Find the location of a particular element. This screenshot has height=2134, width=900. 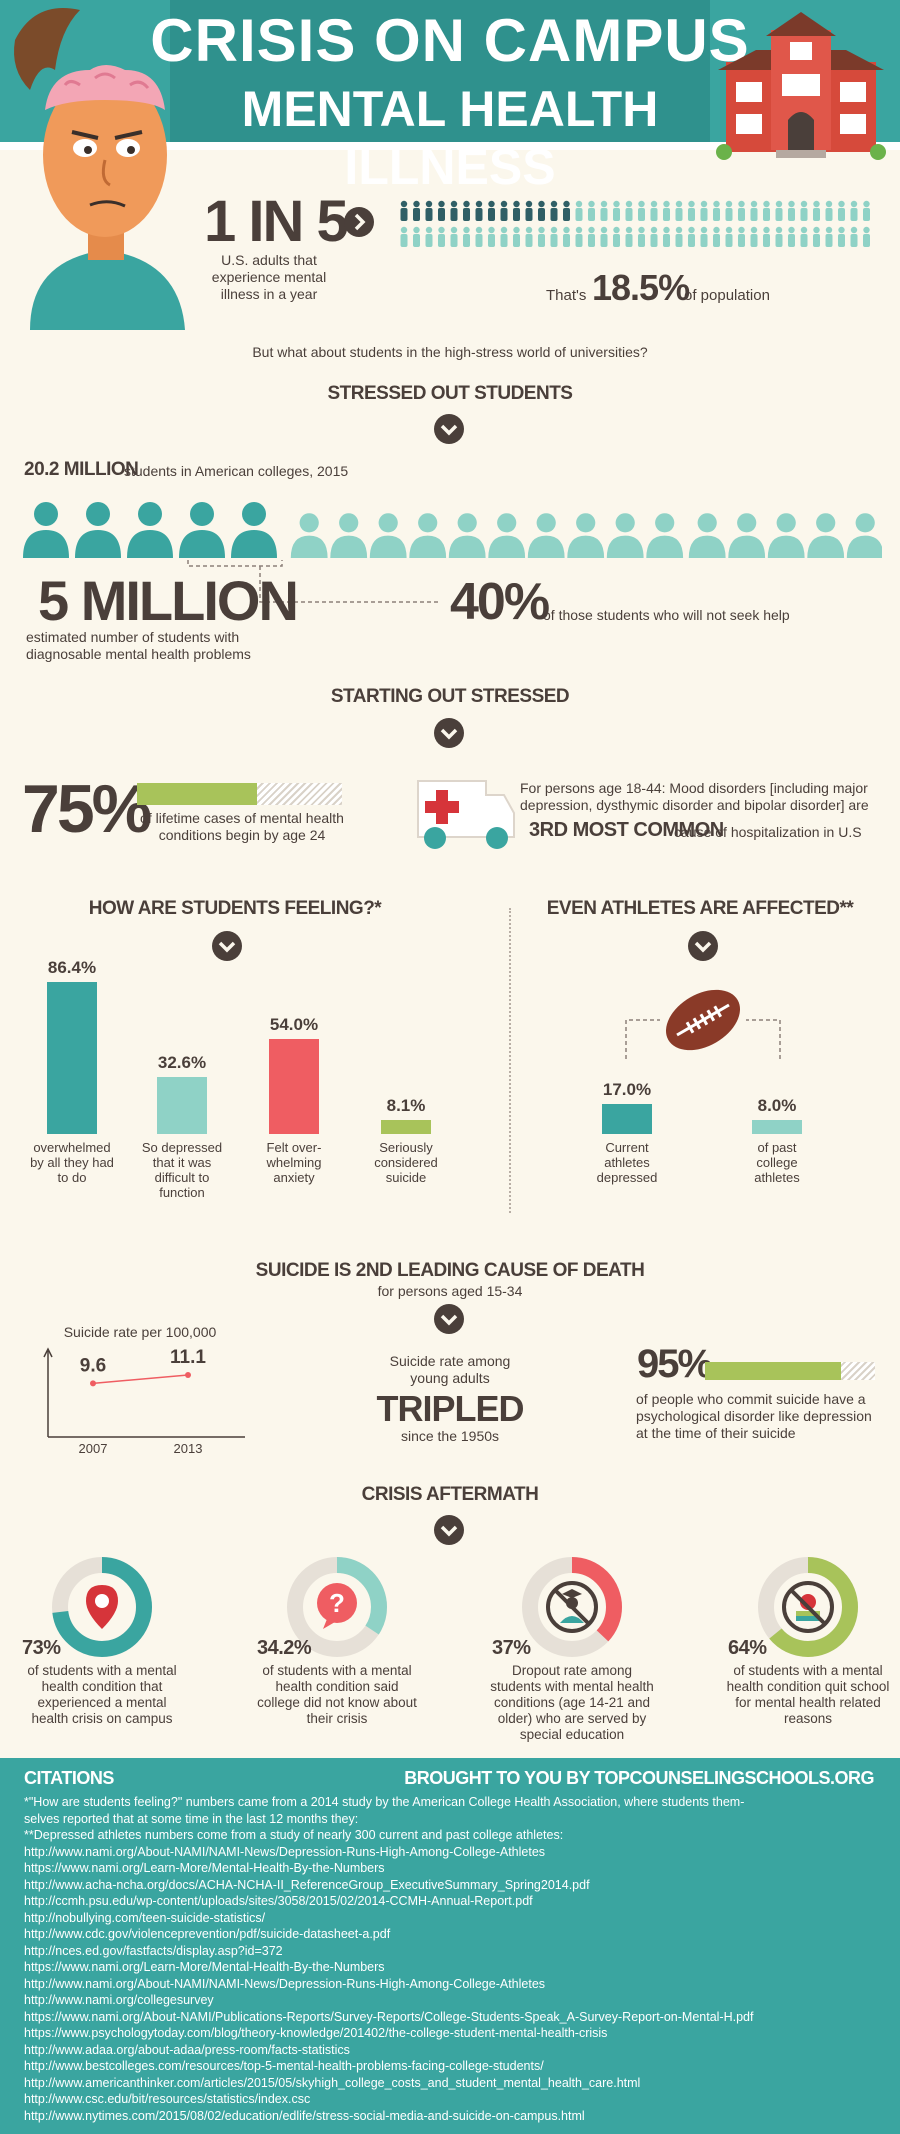

suicide-since: since the 1950s is located at coordinates (450, 1436).